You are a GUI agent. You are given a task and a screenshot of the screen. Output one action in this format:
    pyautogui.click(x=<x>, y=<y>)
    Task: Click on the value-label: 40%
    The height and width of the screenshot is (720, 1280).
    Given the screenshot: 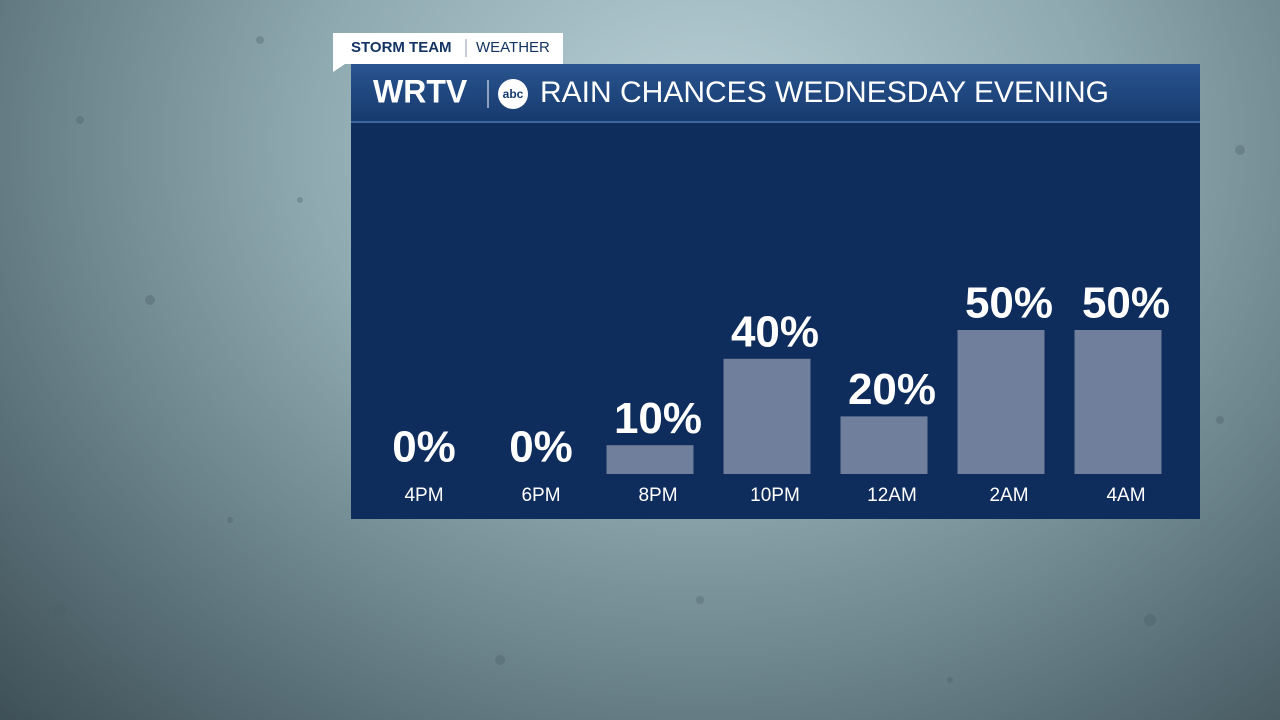 What is the action you would take?
    pyautogui.click(x=775, y=331)
    